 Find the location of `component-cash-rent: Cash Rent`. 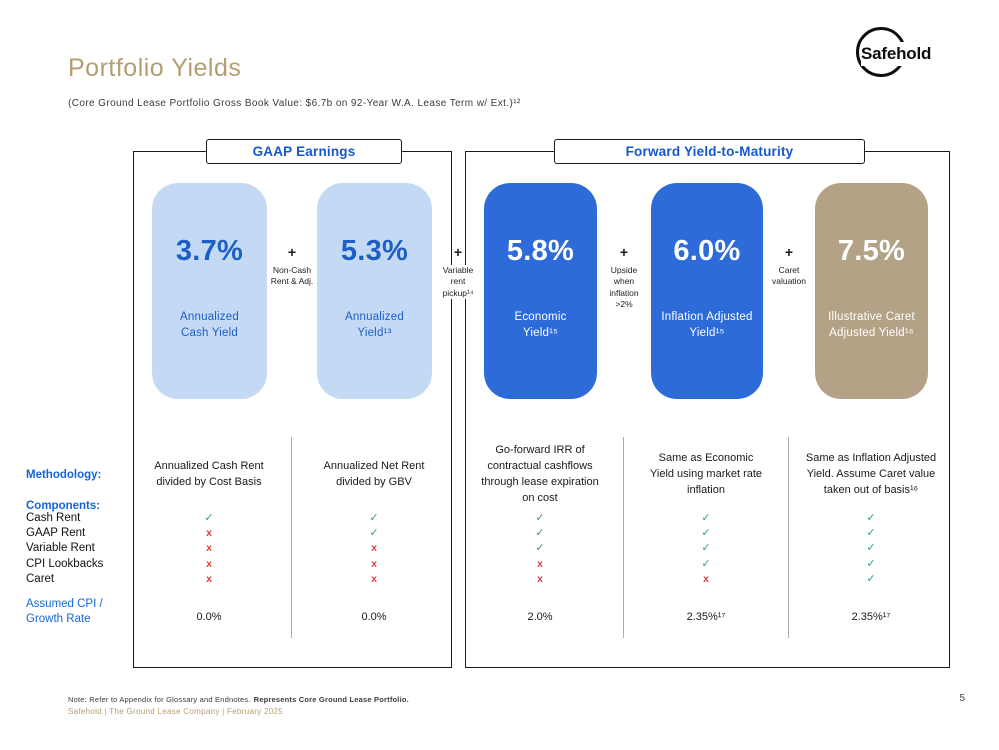

component-cash-rent: Cash Rent is located at coordinates (53, 518).